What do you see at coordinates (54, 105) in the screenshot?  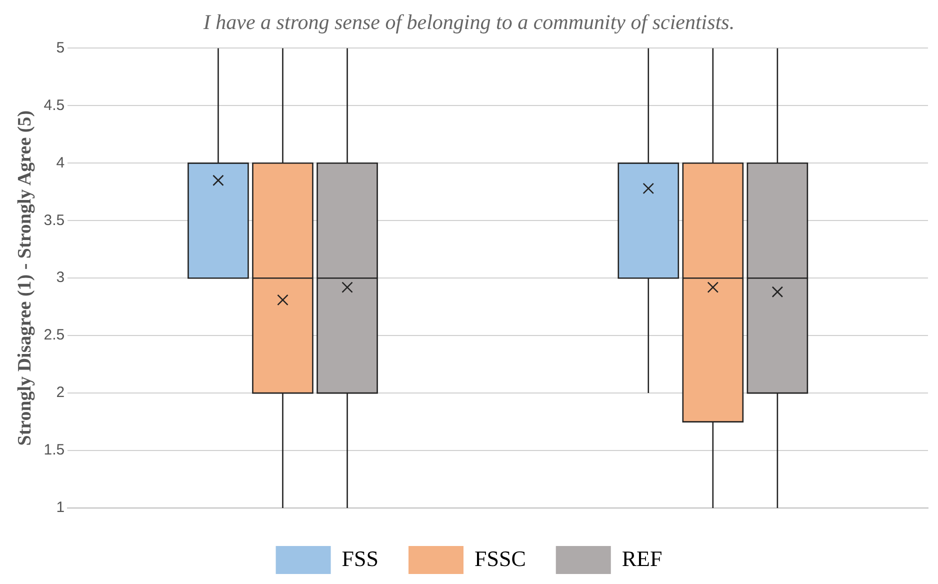 I see `y-tick-label: 4.5` at bounding box center [54, 105].